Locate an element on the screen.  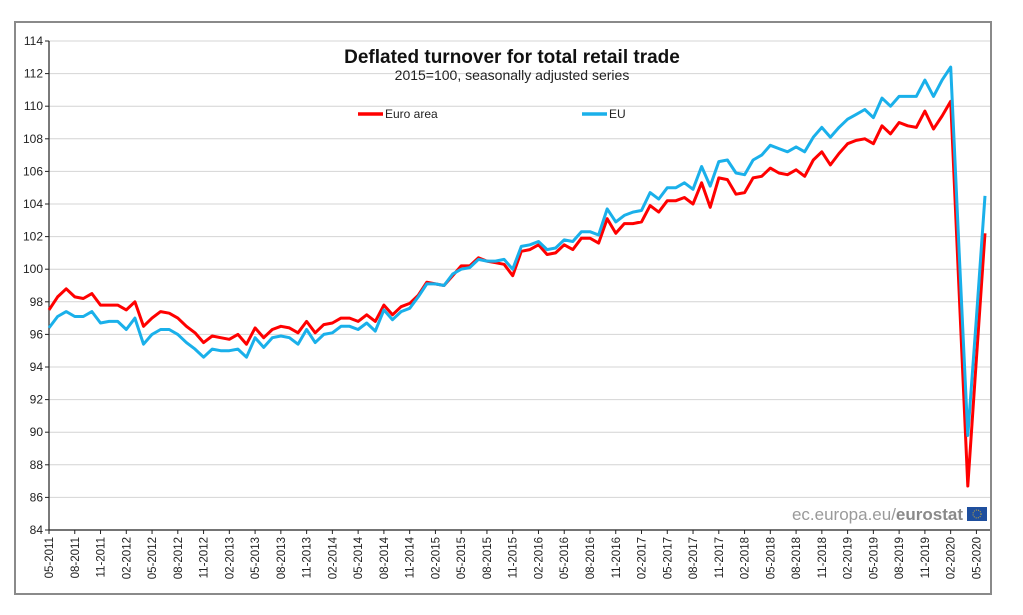
y-tick-label: 100 is located at coordinates (33, 269).